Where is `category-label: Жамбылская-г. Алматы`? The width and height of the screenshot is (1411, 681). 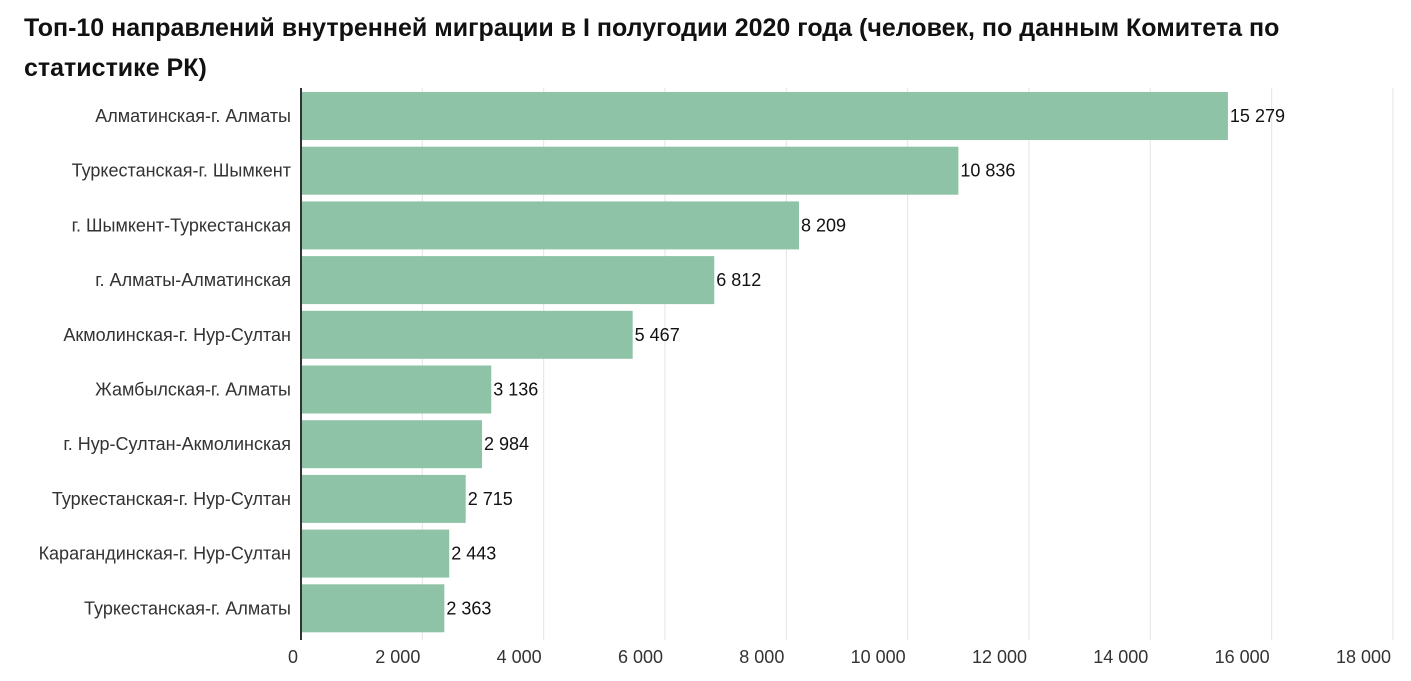 category-label: Жамбылская-г. Алматы is located at coordinates (193, 390).